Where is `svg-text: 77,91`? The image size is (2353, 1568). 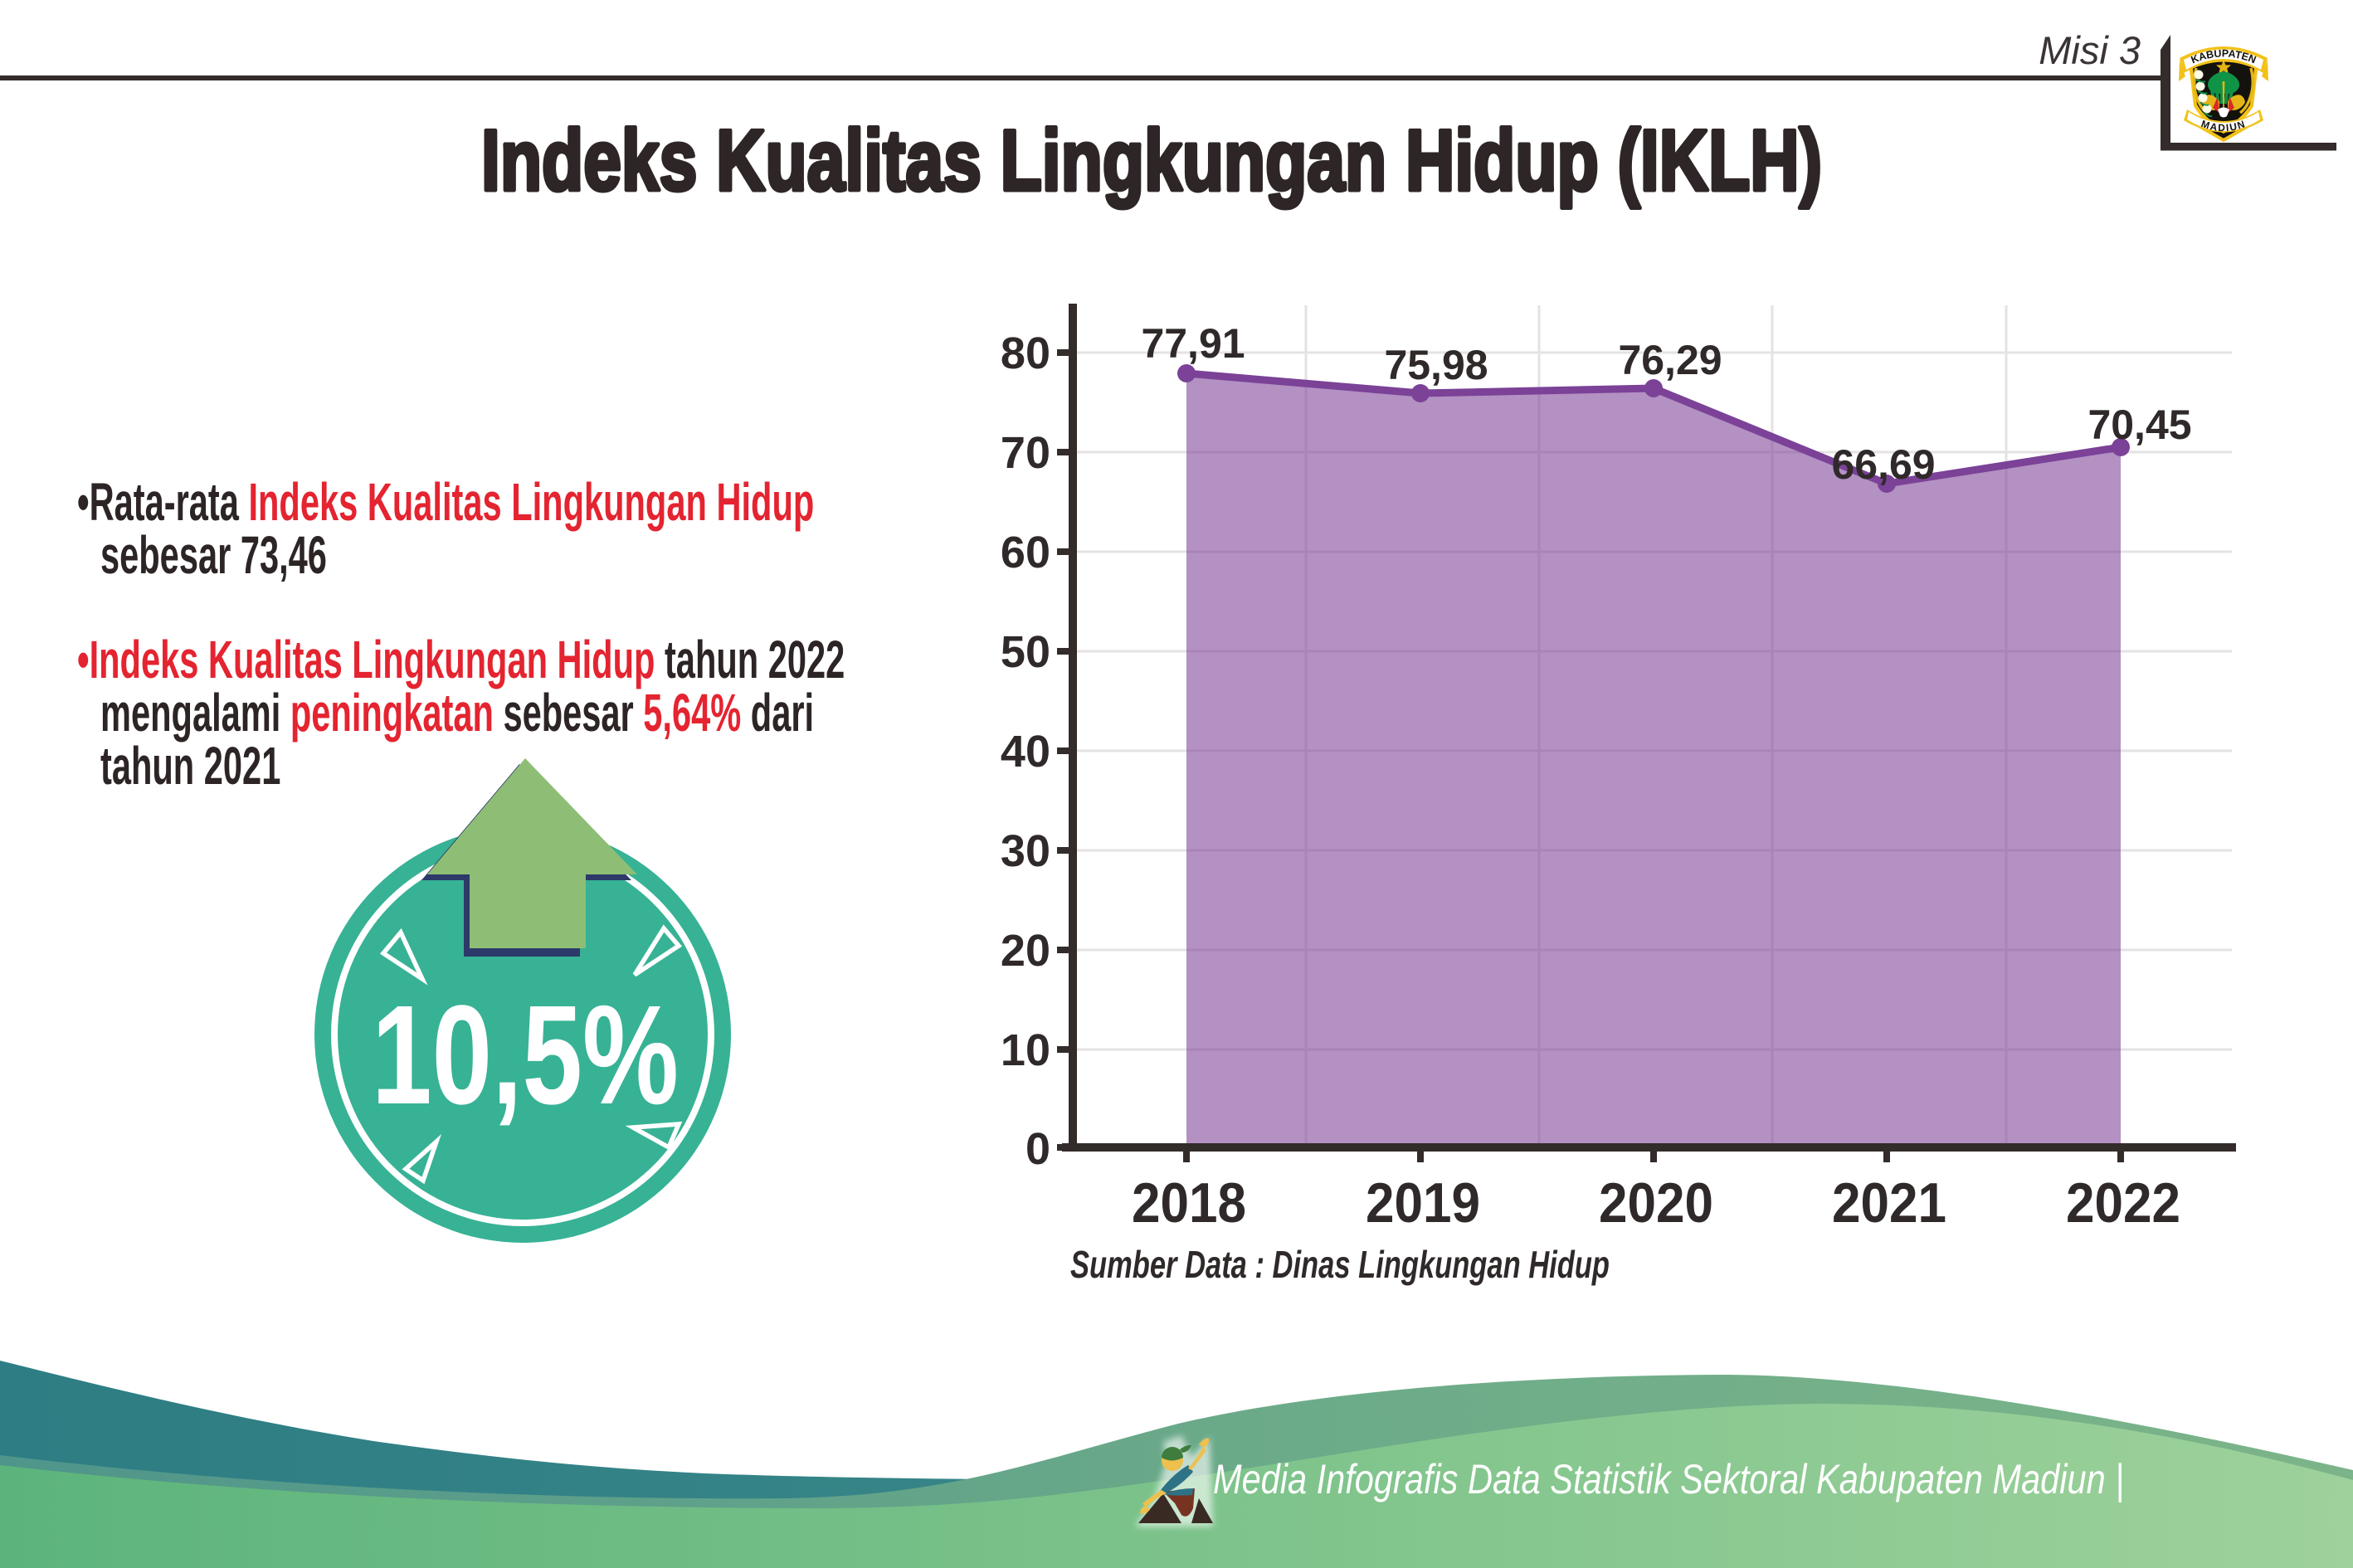 svg-text: 77,91 is located at coordinates (1193, 343).